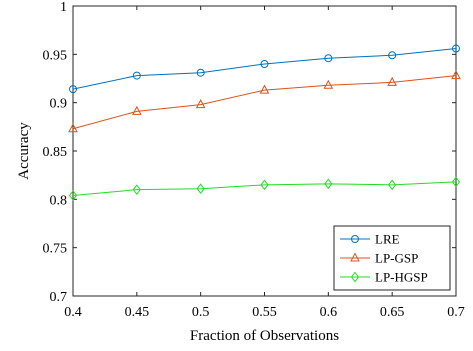 This screenshot has height=351, width=473. I want to click on legend-item: LP-GSP, so click(379, 258).